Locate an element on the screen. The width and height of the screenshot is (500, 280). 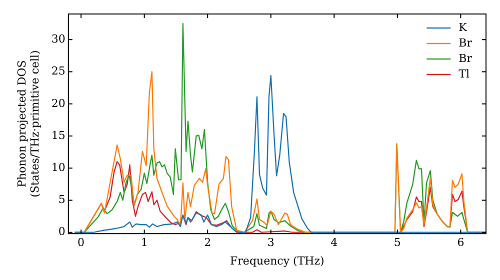
y-tick-label: 0 is located at coordinates (62, 231).